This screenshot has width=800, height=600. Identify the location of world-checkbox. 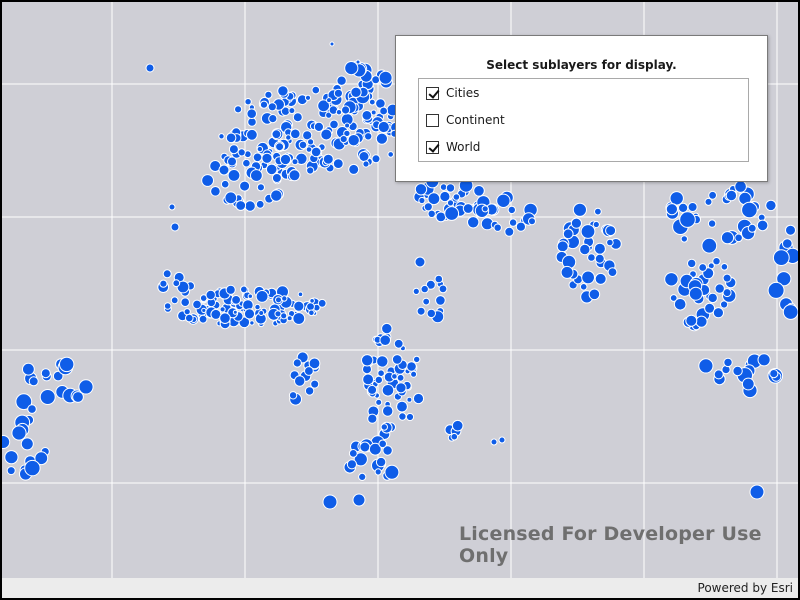
(432, 147).